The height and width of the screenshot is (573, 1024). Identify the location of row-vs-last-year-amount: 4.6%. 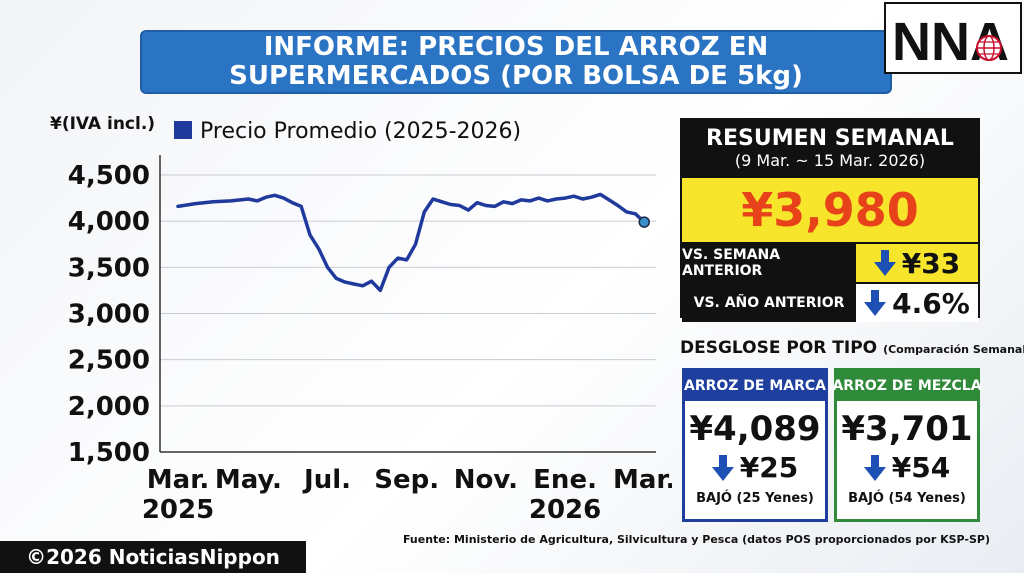
(931, 303).